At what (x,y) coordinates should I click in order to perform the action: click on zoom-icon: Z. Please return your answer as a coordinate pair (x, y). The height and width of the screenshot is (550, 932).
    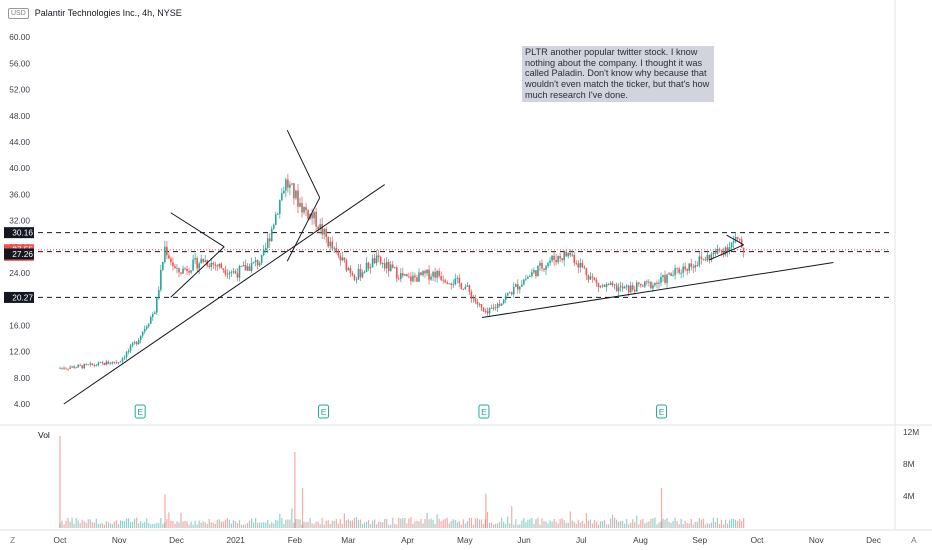
    Looking at the image, I should click on (13, 540).